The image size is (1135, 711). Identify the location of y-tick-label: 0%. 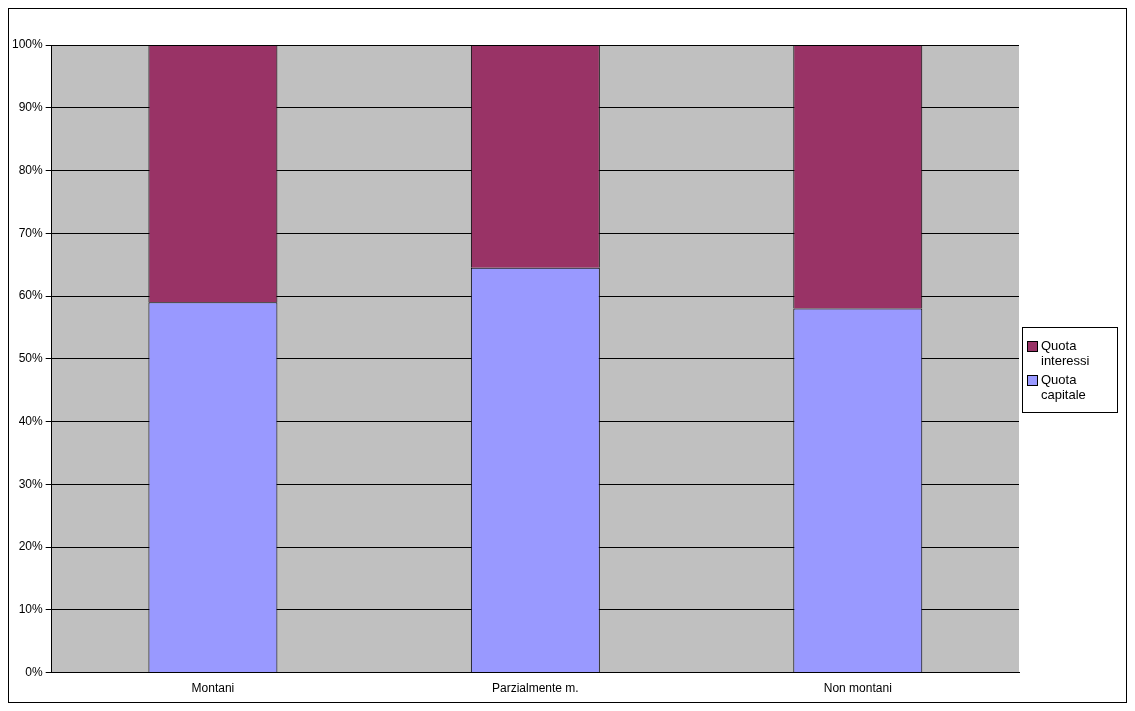
(34, 671).